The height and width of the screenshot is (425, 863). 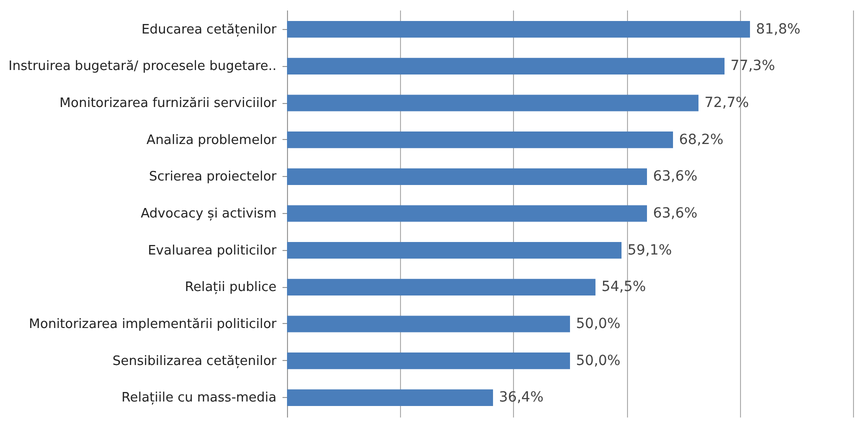 What do you see at coordinates (778, 29) in the screenshot?
I see `data-label: 81,8%` at bounding box center [778, 29].